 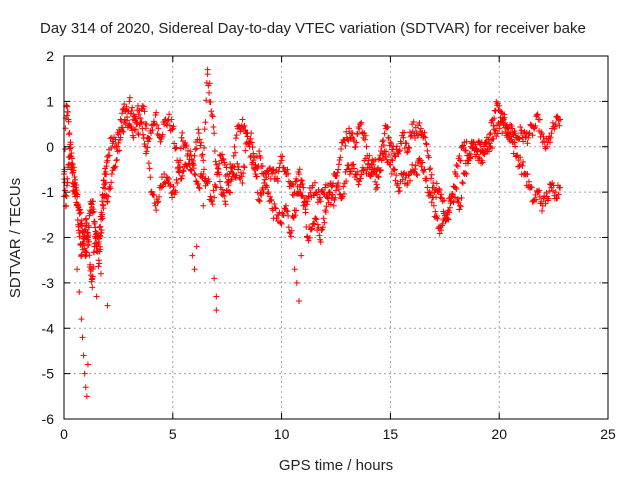 I want to click on x-axis-label: GPS time / hours, so click(x=336, y=465).